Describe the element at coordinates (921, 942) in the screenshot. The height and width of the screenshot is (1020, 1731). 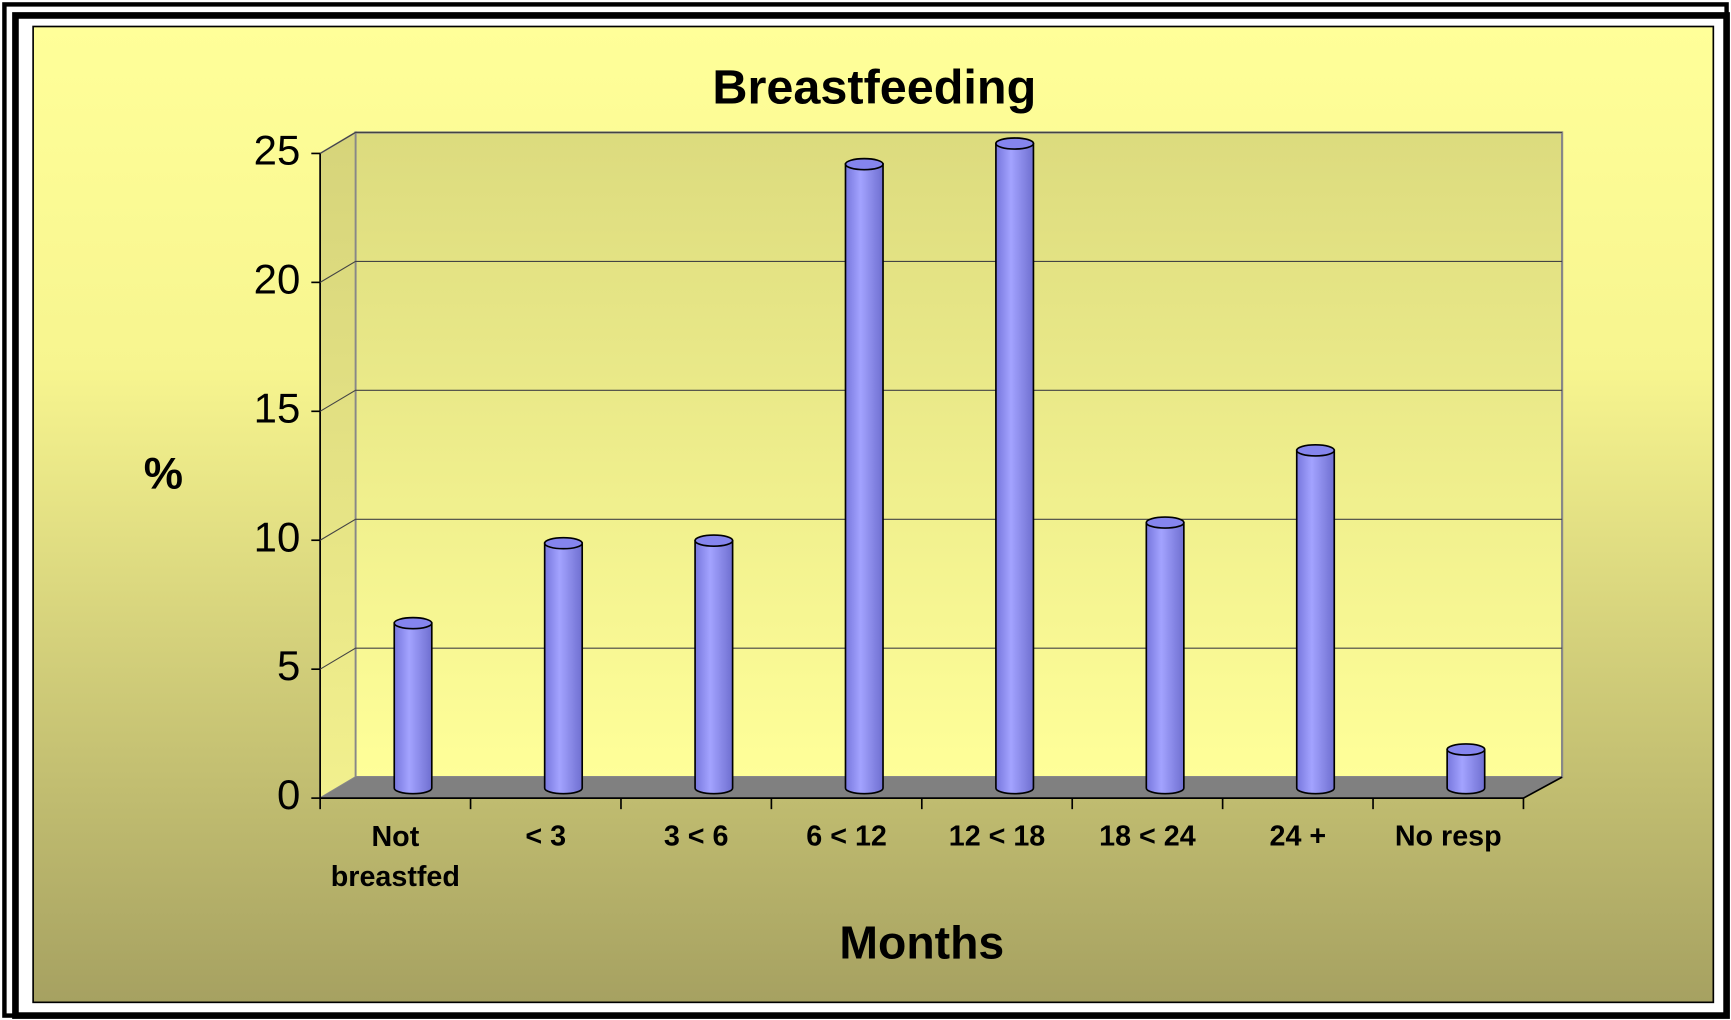
I see `x-axis-label: Months` at that location.